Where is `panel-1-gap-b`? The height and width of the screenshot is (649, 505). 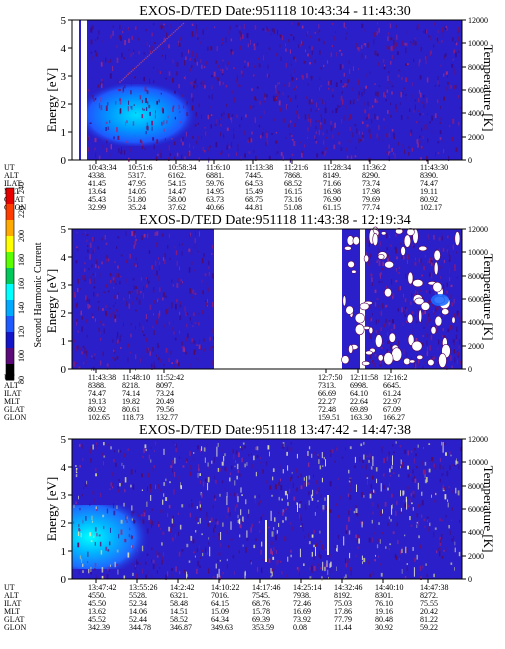 panel-1-gap-b is located at coordinates (84, 90).